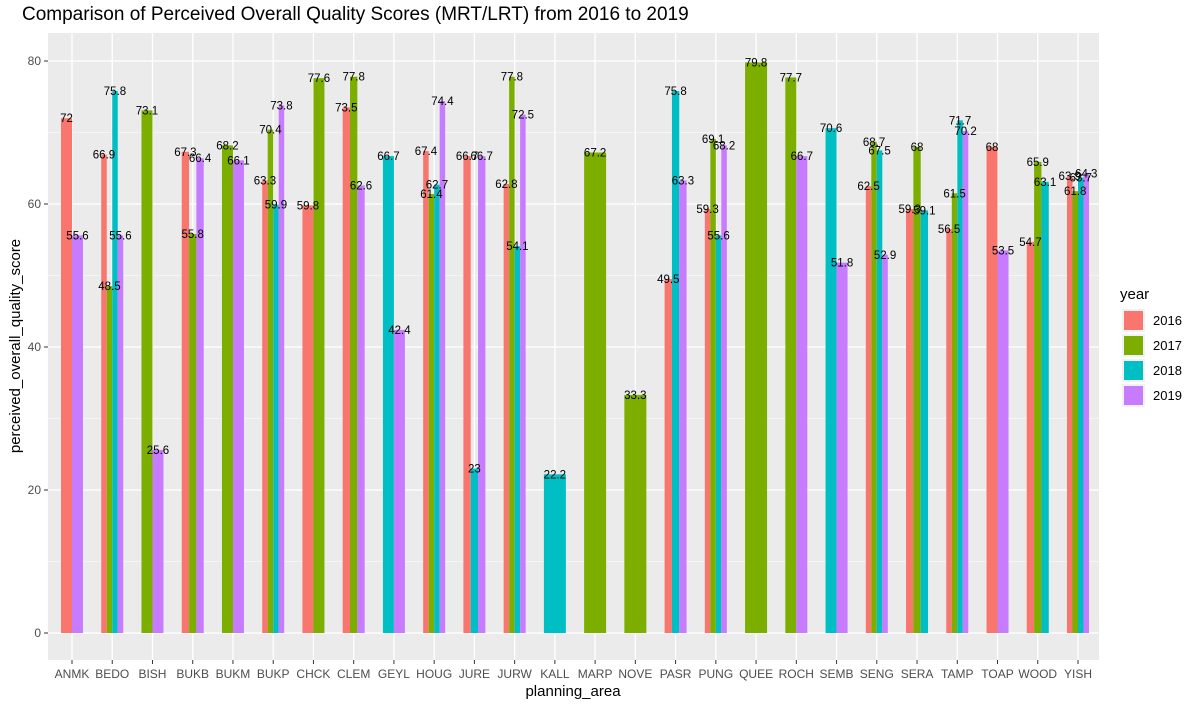  Describe the element at coordinates (193, 235) in the screenshot. I see `bar-value-label: 55.8` at that location.